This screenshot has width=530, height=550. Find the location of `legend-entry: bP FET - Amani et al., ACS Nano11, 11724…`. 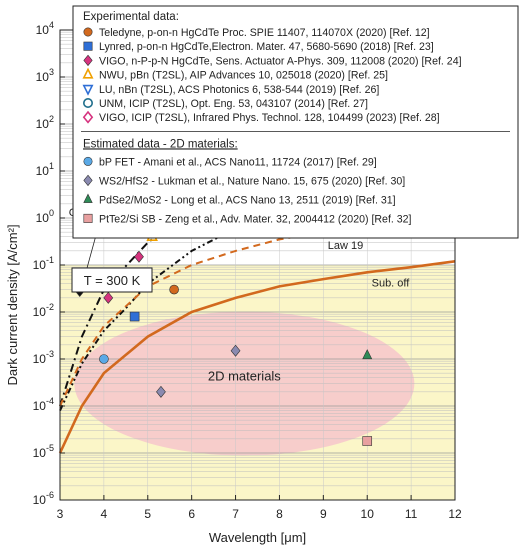

legend-entry: bP FET - Amani et al., ACS Nano11, 11724… is located at coordinates (238, 162).